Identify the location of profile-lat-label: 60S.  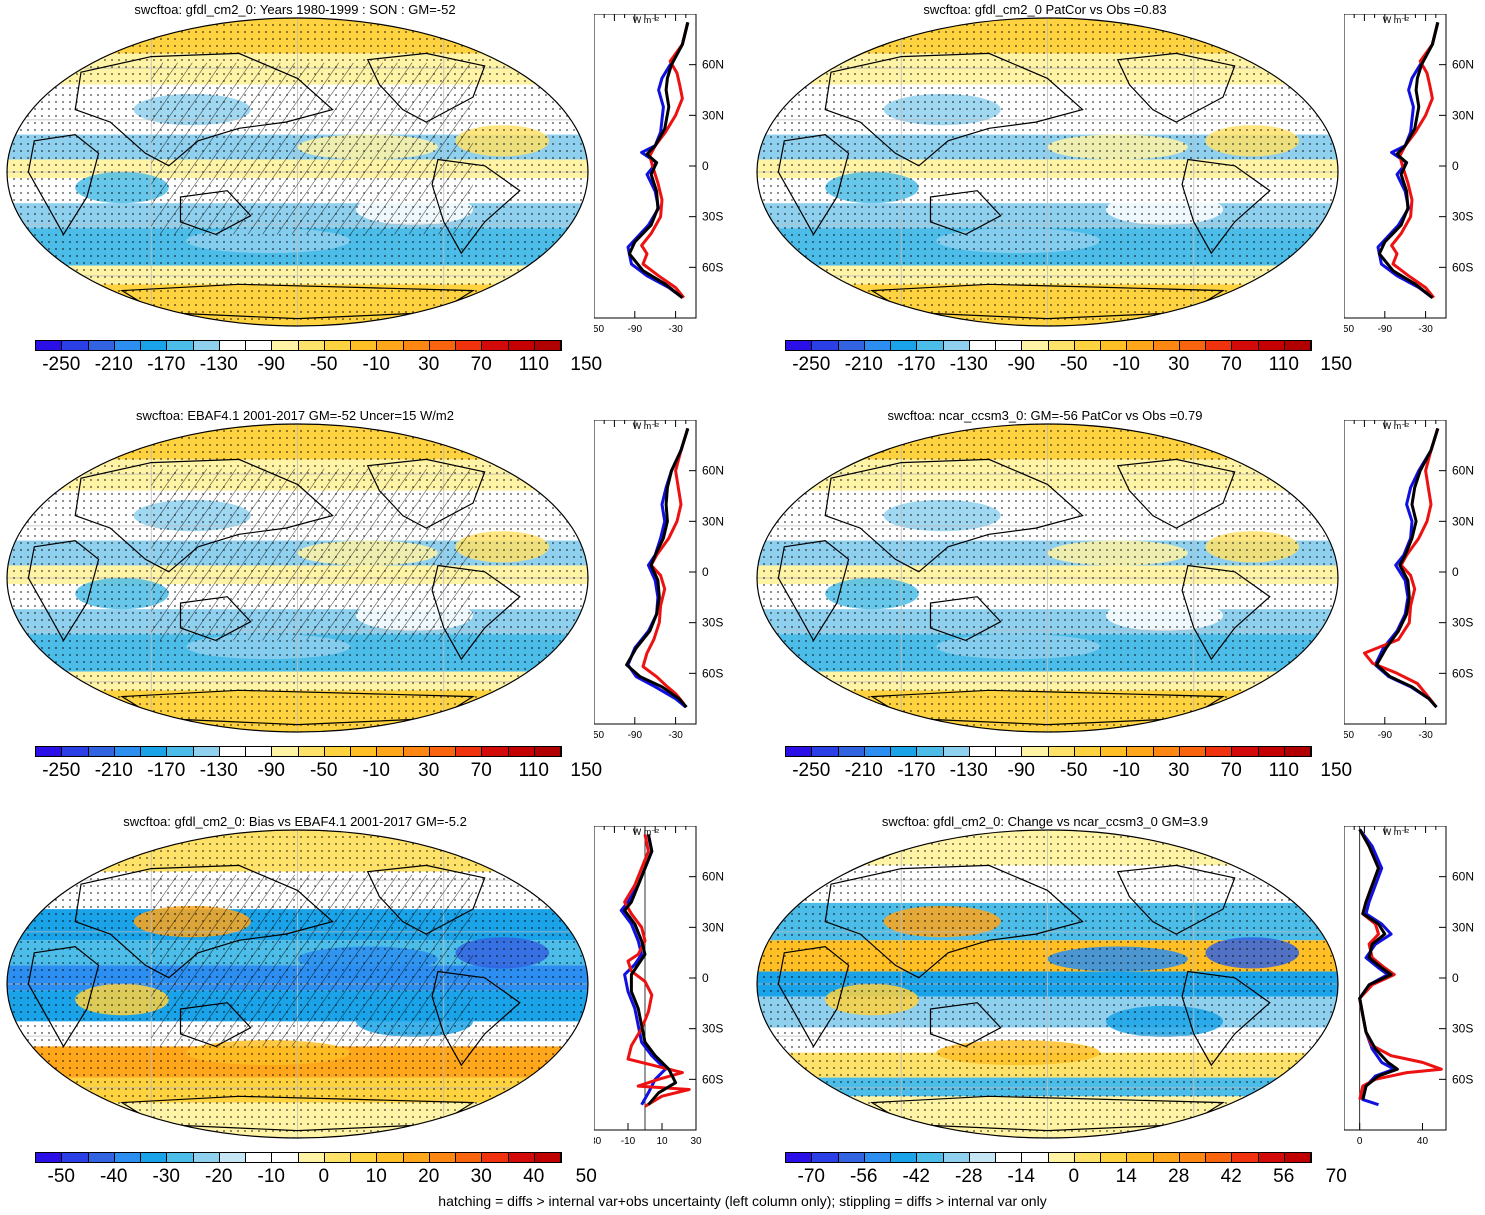
(712, 267).